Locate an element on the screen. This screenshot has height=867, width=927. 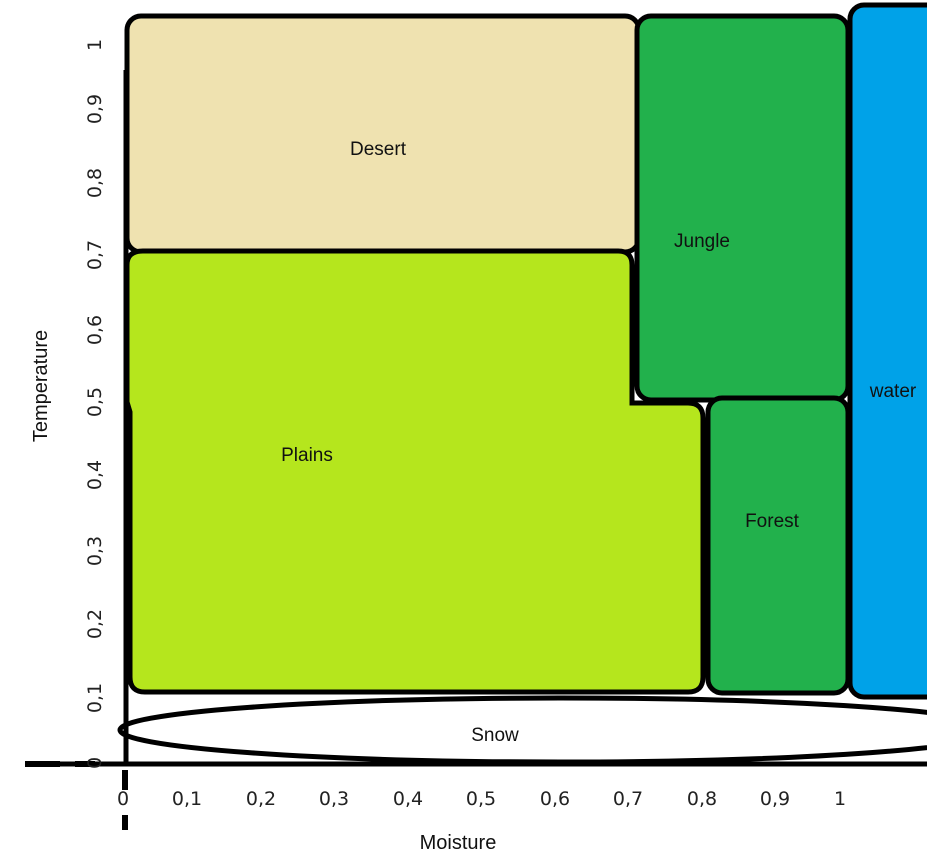
x-tick-label: 0,4 is located at coordinates (408, 799).